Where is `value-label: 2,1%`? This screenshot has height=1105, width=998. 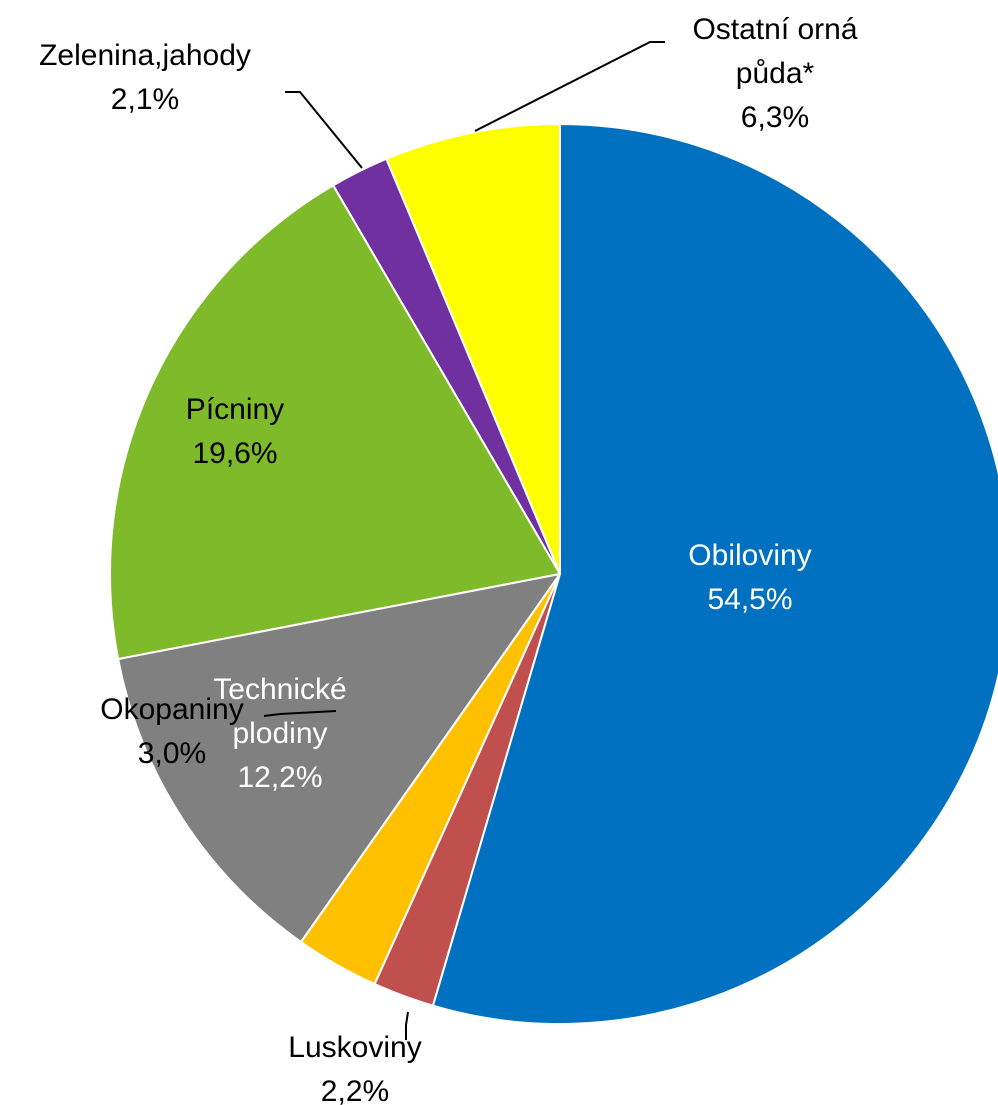
value-label: 2,1% is located at coordinates (145, 99).